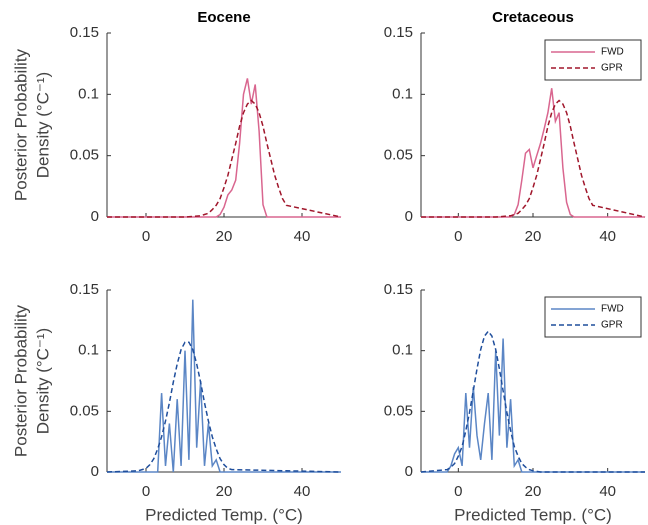  What do you see at coordinates (533, 17) in the screenshot?
I see `panel-title: Cretaceous` at bounding box center [533, 17].